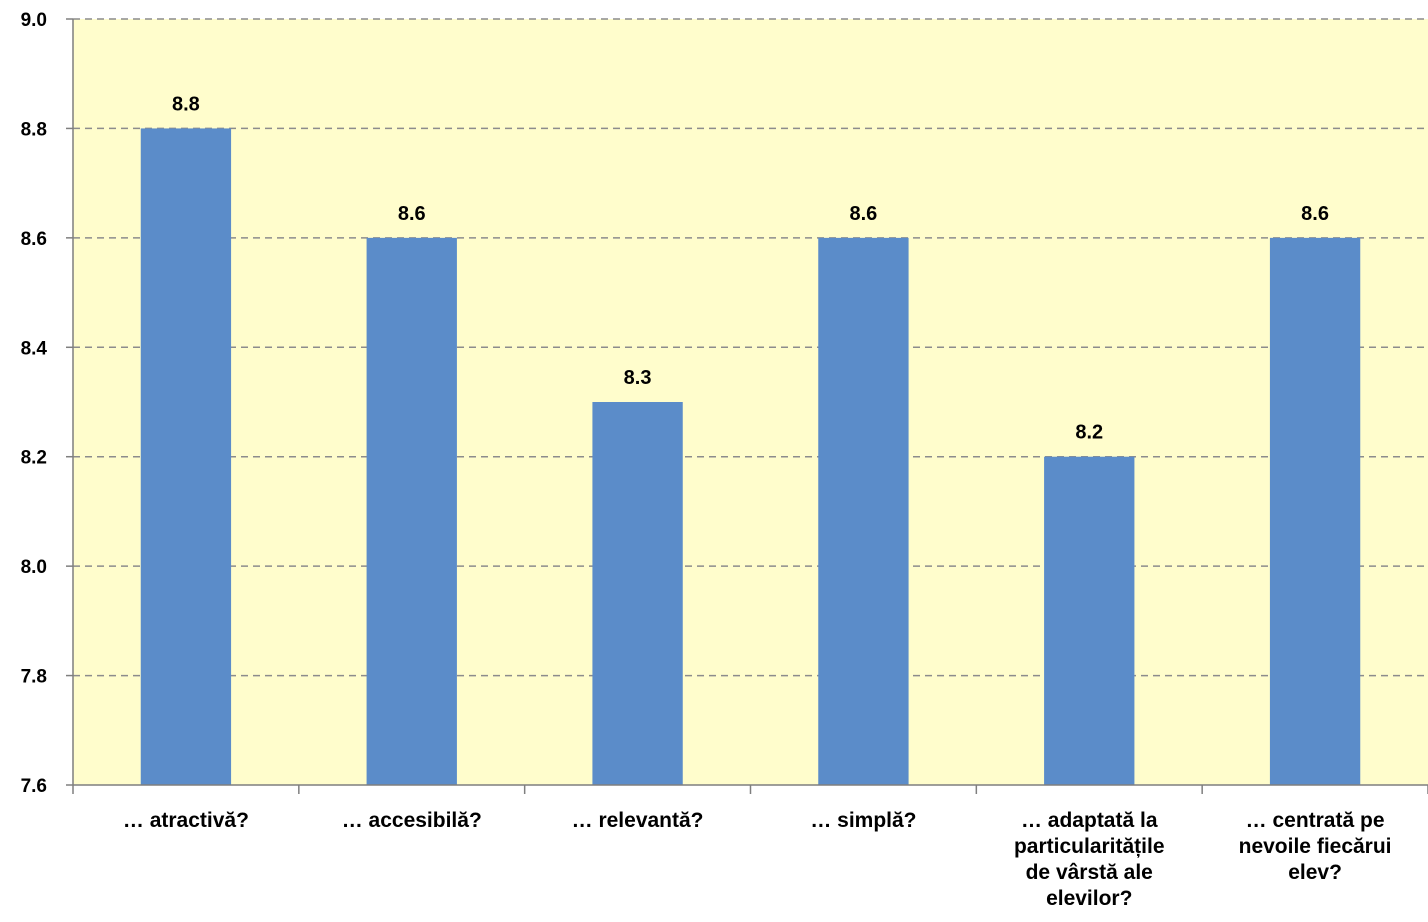  Describe the element at coordinates (34, 786) in the screenshot. I see `y-tick-label: 7.6` at that location.